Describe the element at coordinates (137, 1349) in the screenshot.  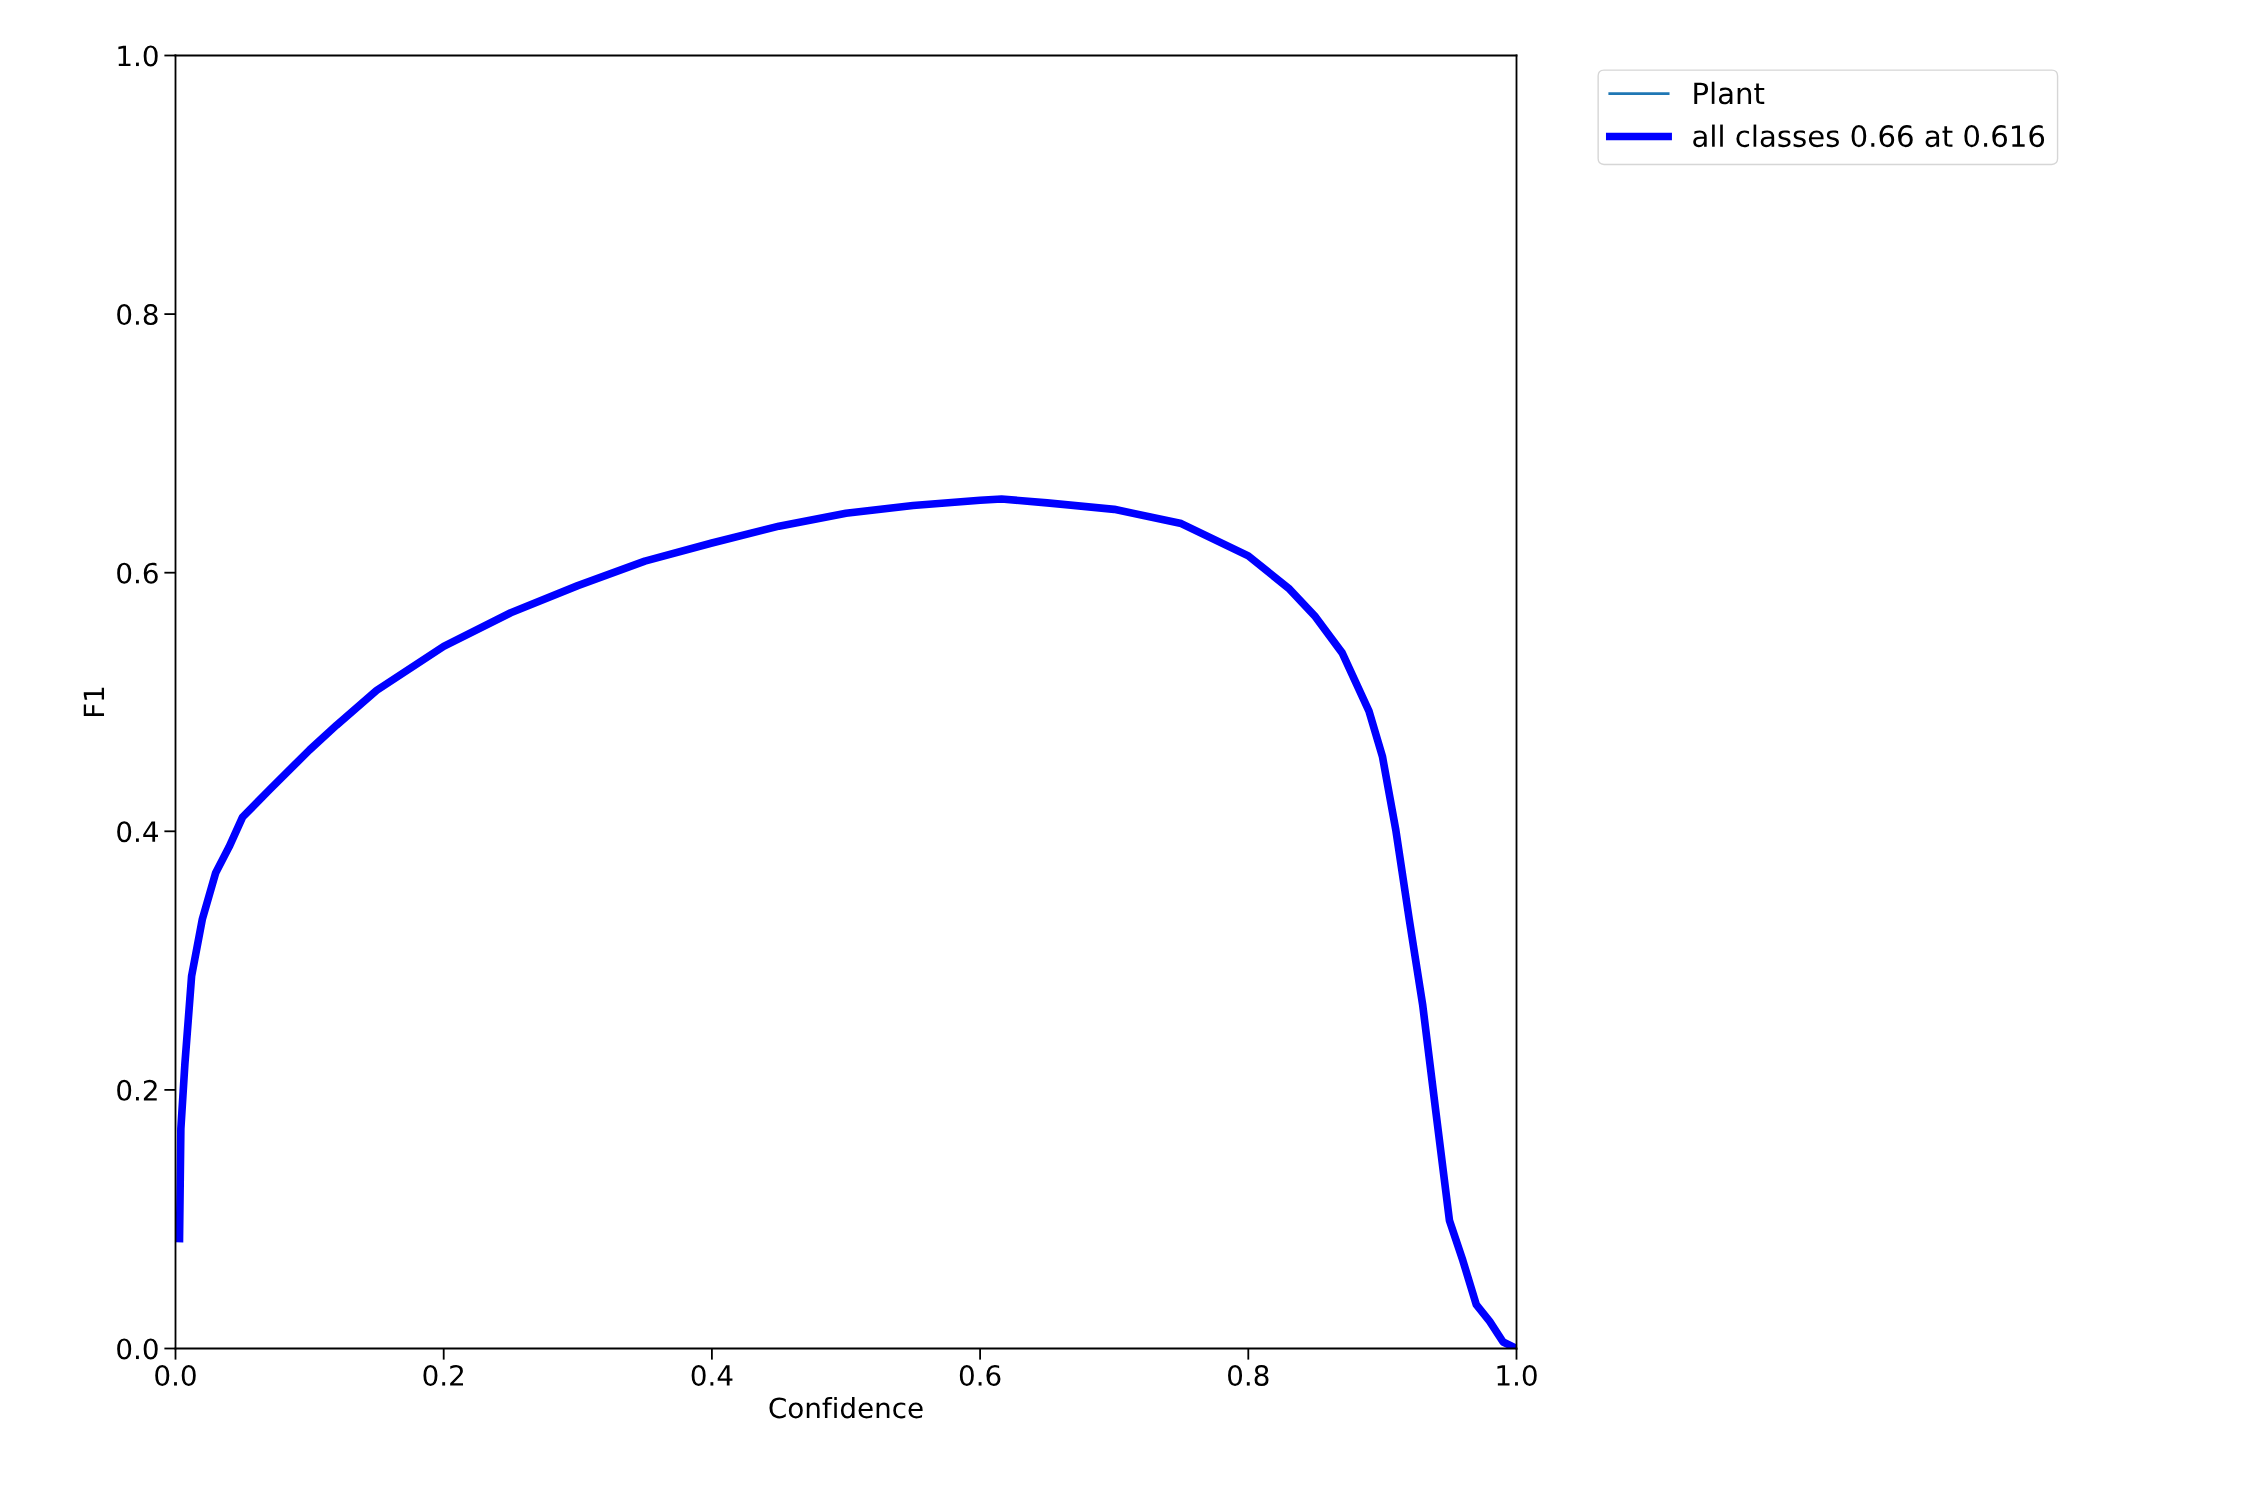
I see `y-tick-label: 0.0` at that location.